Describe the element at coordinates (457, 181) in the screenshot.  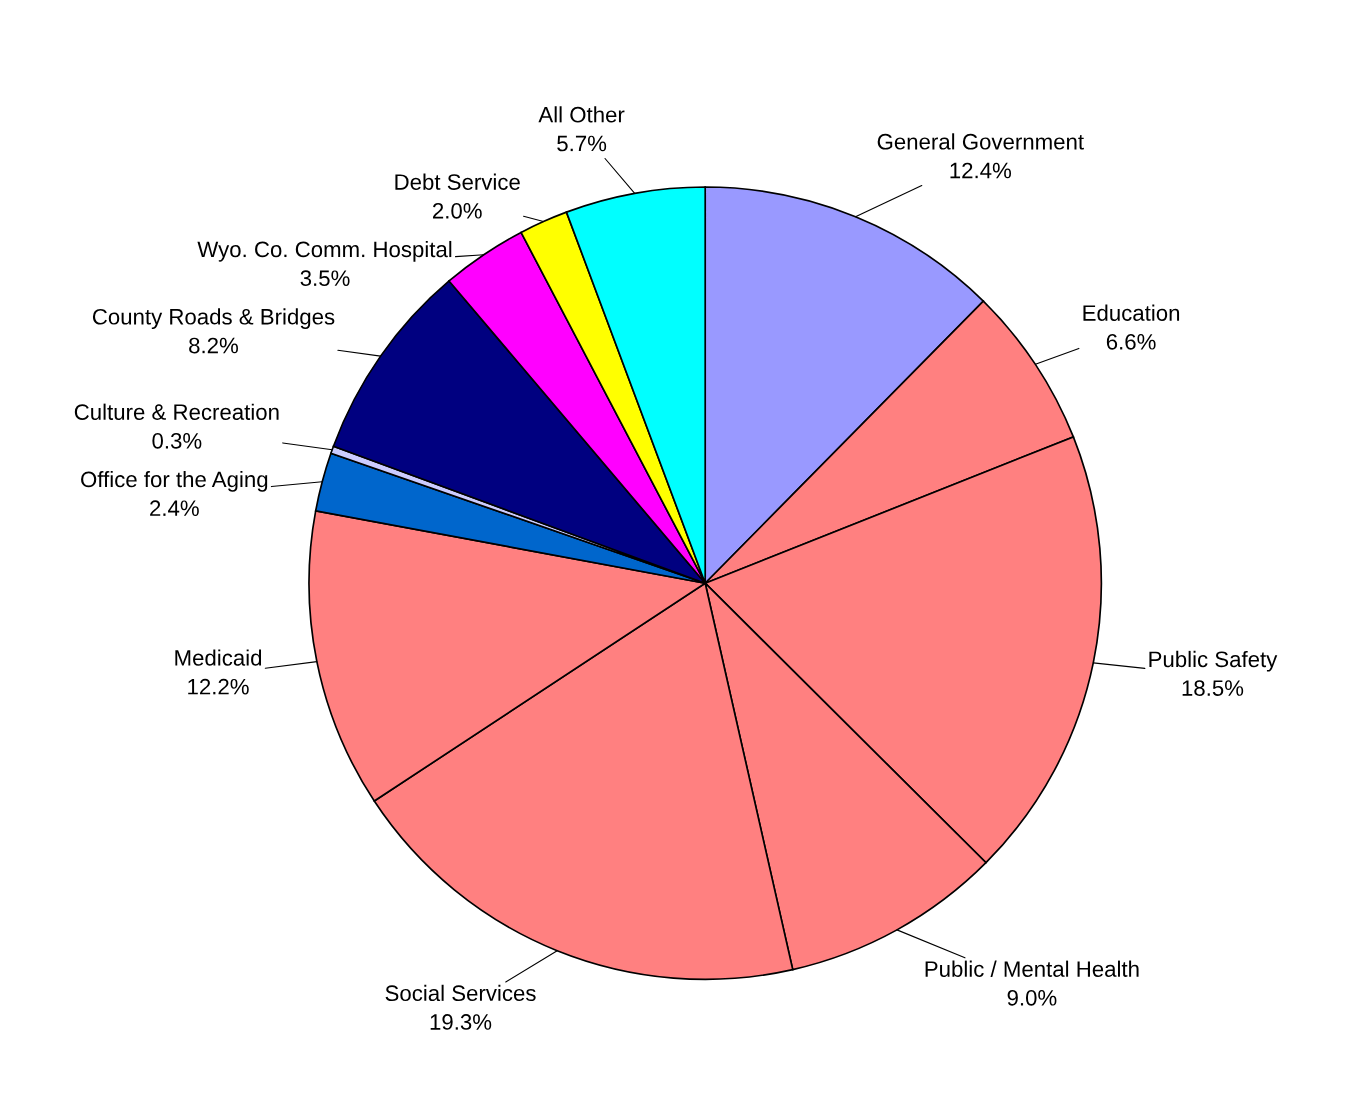
I see `slice-label: Debt Service` at that location.